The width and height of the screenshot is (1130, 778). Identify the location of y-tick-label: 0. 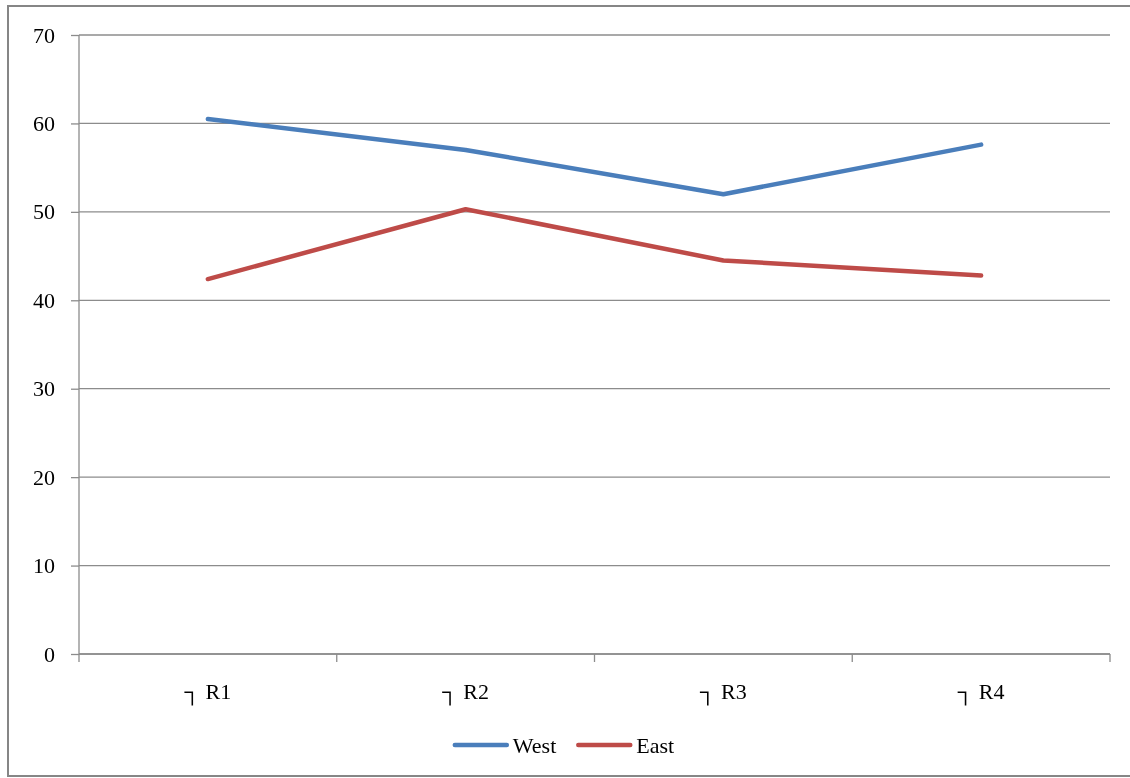
(49, 654).